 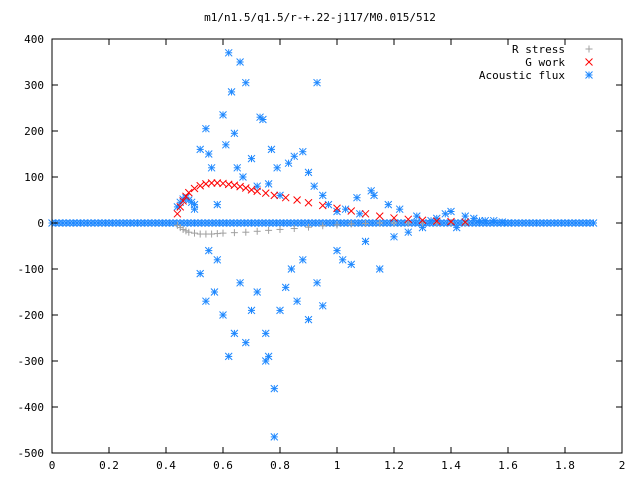 What do you see at coordinates (34, 85) in the screenshot?
I see `y-tick-label: 300` at bounding box center [34, 85].